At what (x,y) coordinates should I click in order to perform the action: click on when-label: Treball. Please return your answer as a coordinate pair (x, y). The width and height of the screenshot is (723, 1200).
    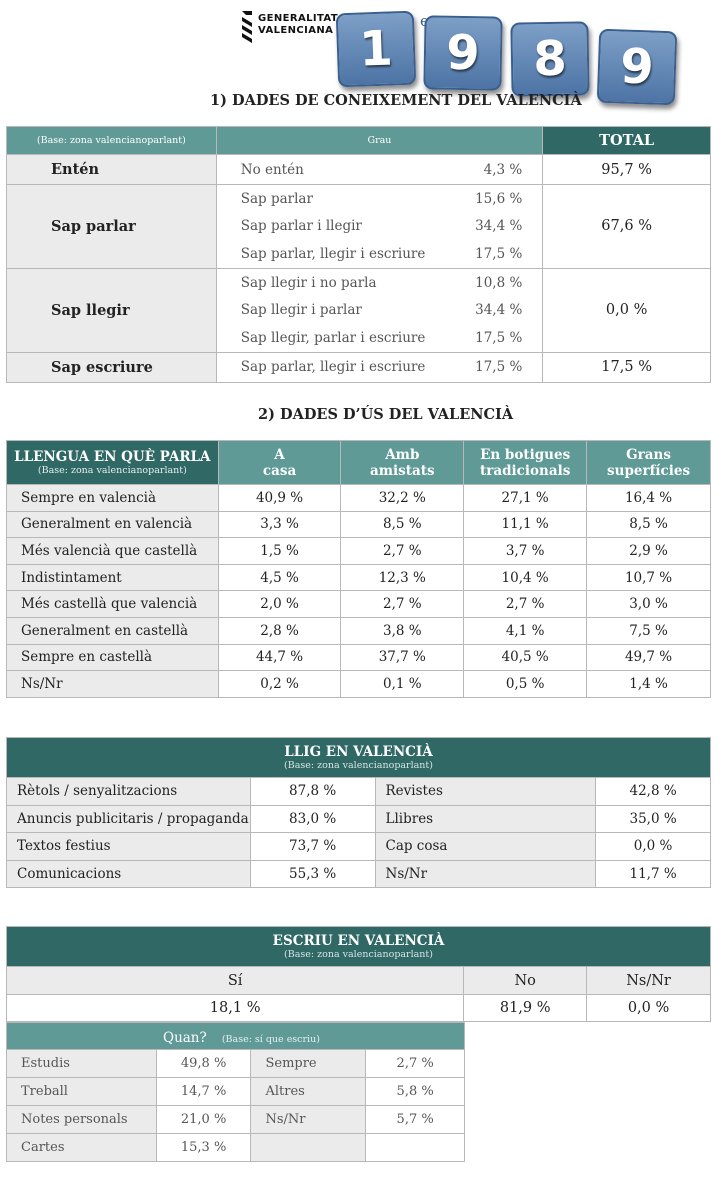
    Looking at the image, I should click on (81, 1091).